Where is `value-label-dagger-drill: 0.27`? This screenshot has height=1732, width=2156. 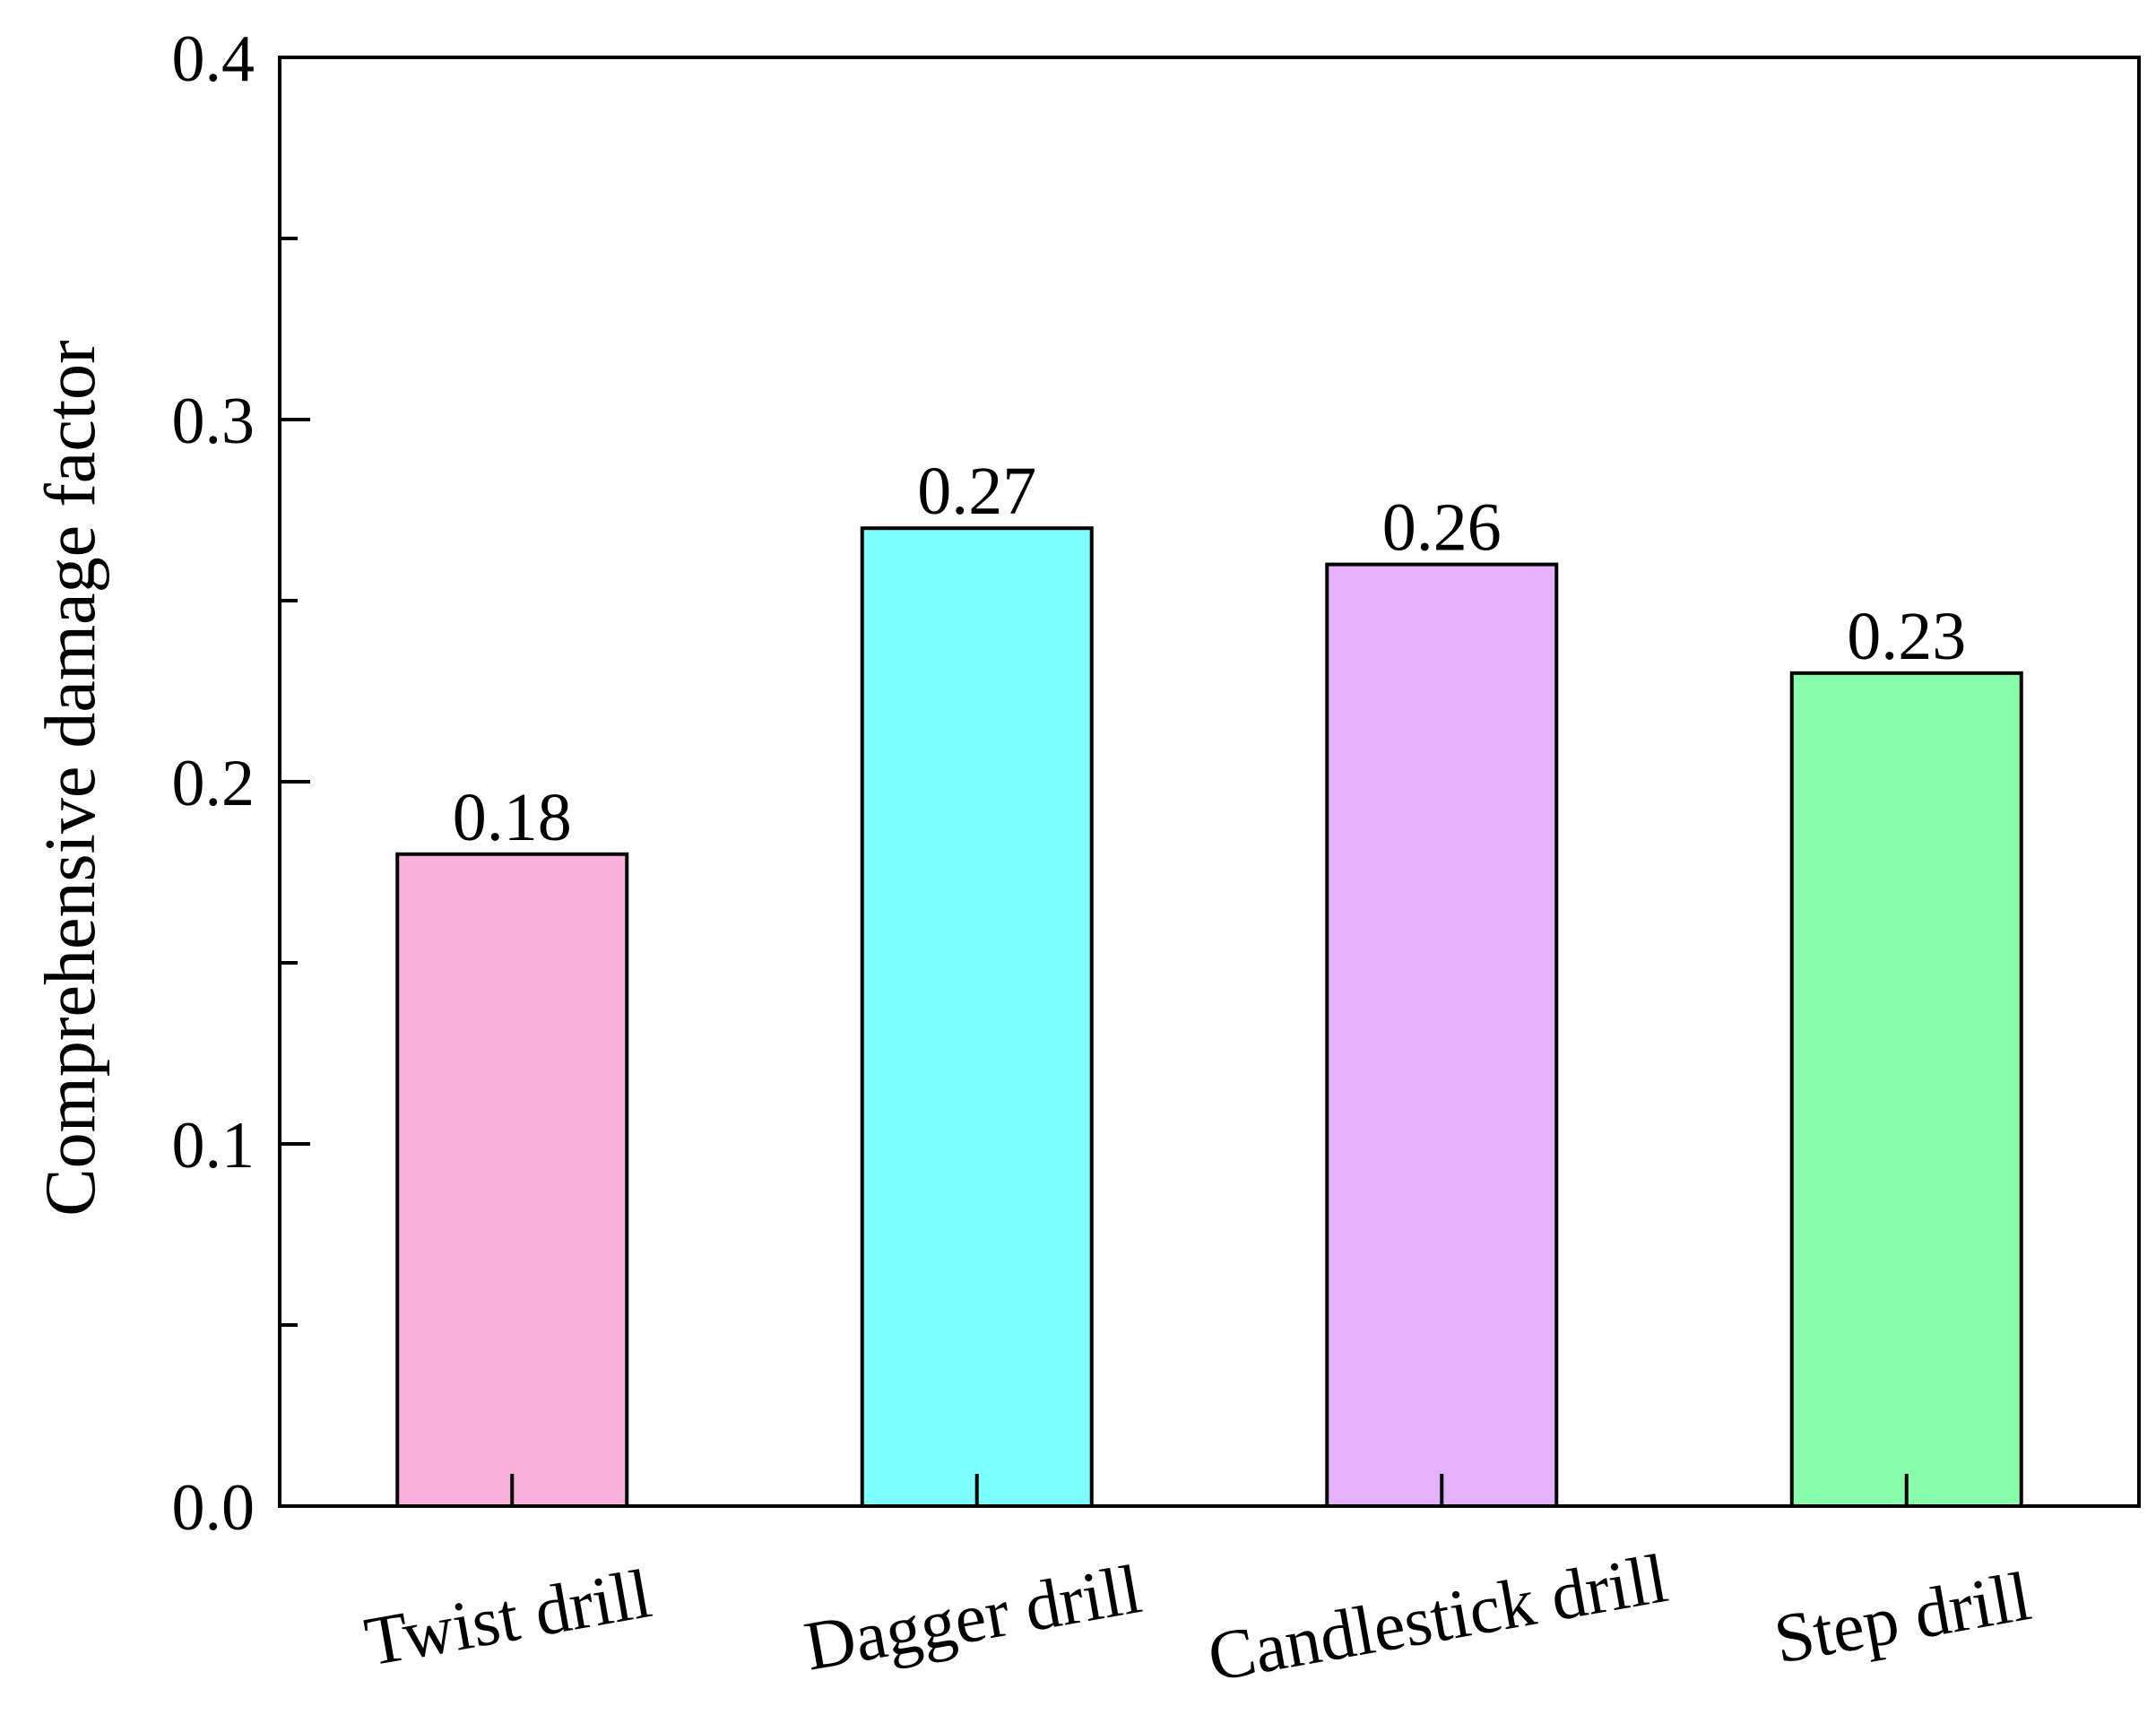
value-label-dagger-drill: 0.27 is located at coordinates (976, 491).